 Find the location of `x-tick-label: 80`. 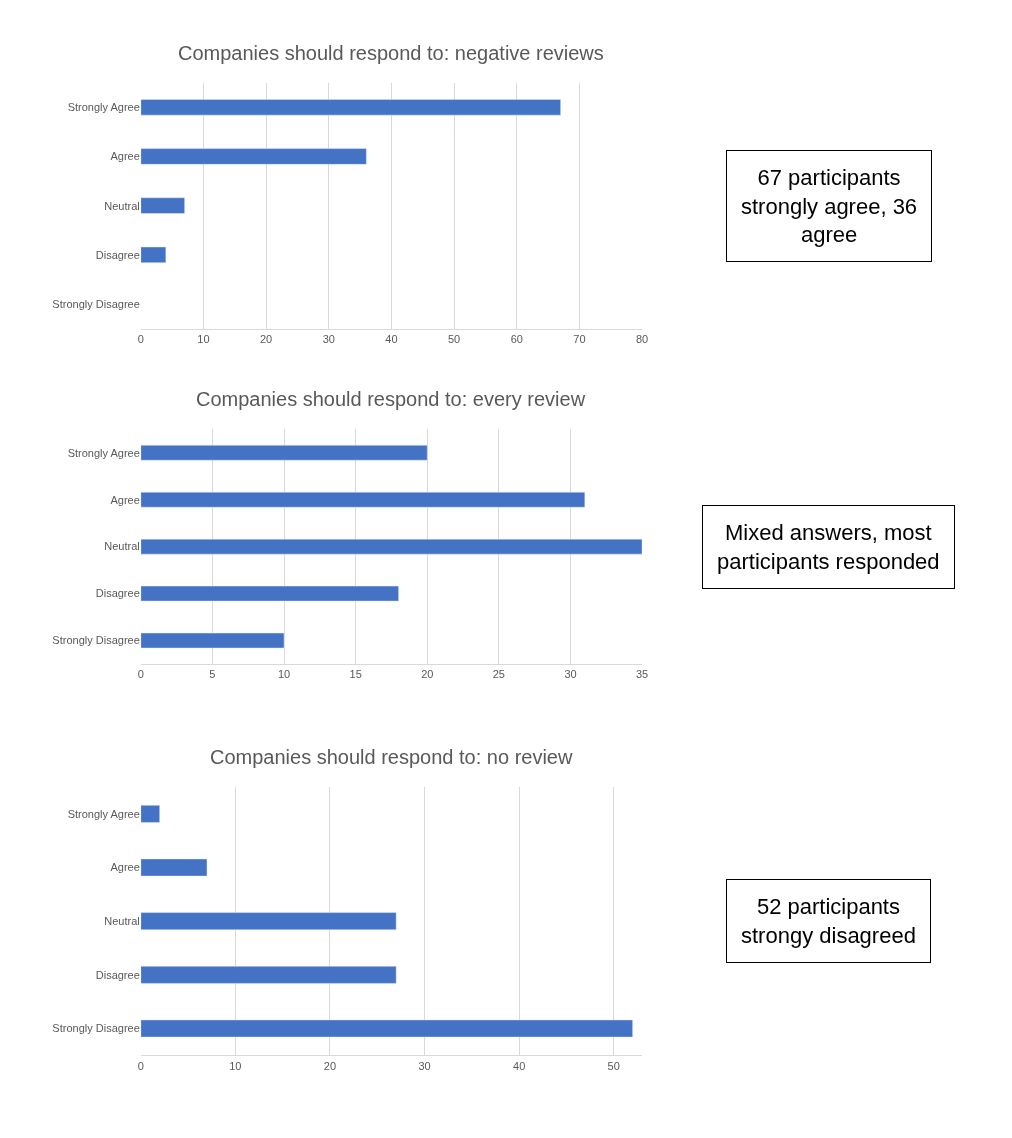

x-tick-label: 80 is located at coordinates (642, 338).